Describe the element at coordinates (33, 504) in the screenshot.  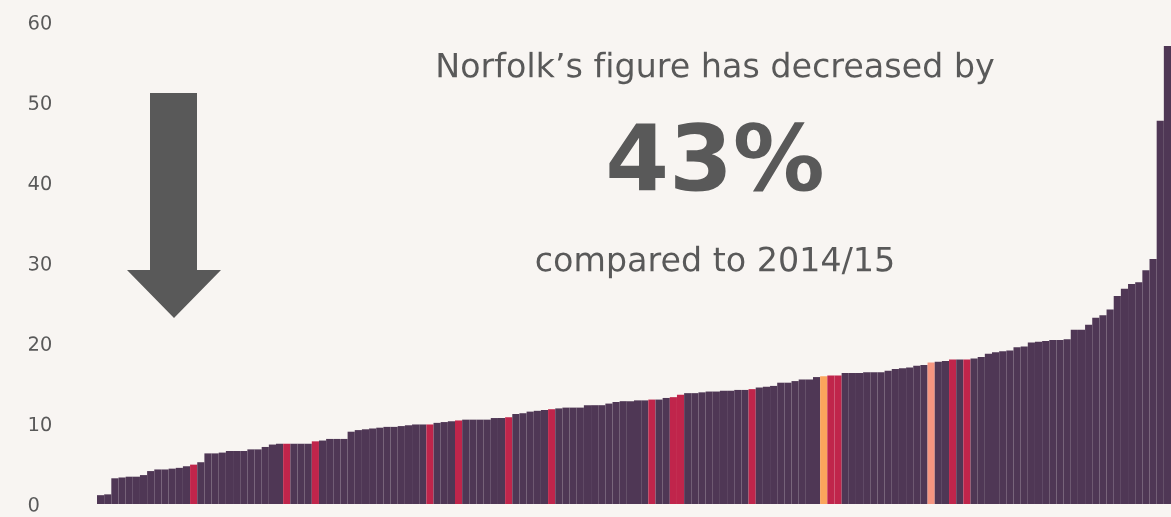
I see `y-tick-label: 0` at that location.